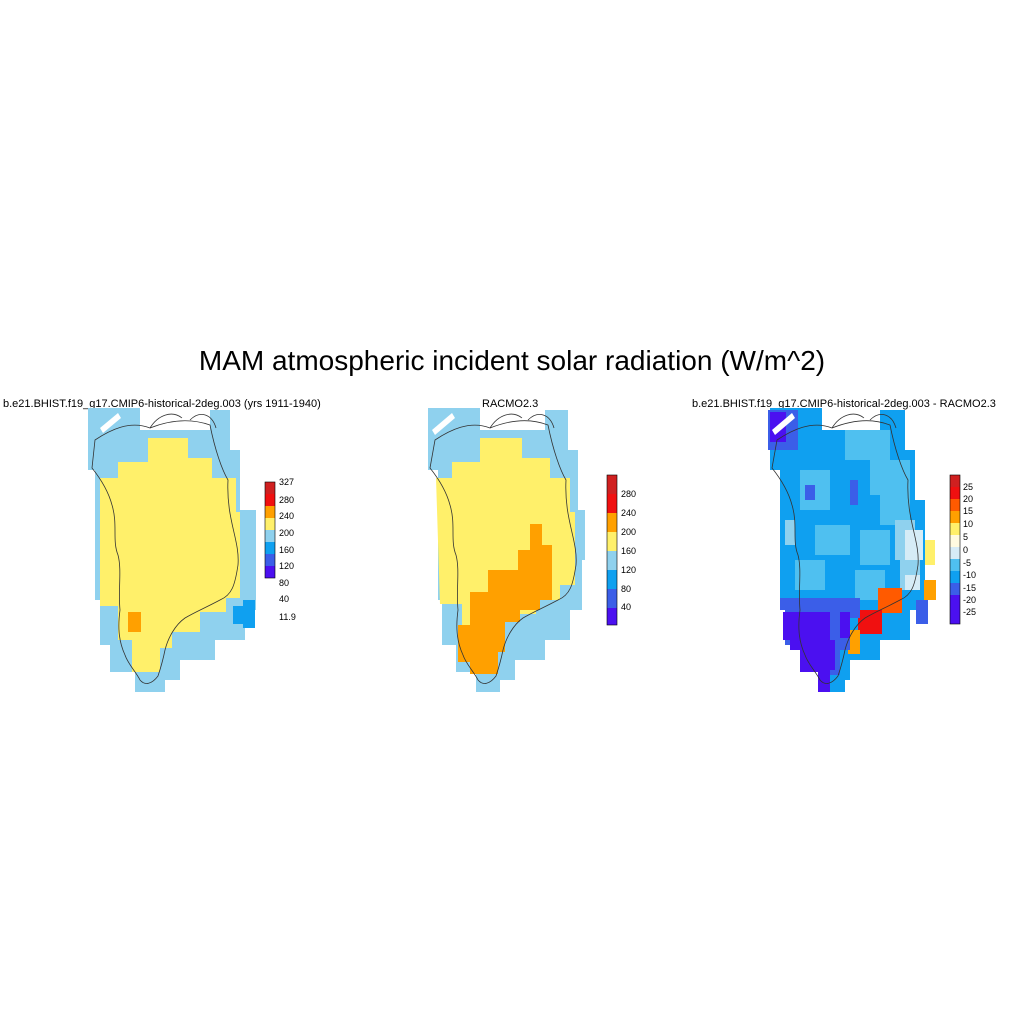 This screenshot has height=1024, width=1024. I want to click on cb-label: -20, so click(969, 600).